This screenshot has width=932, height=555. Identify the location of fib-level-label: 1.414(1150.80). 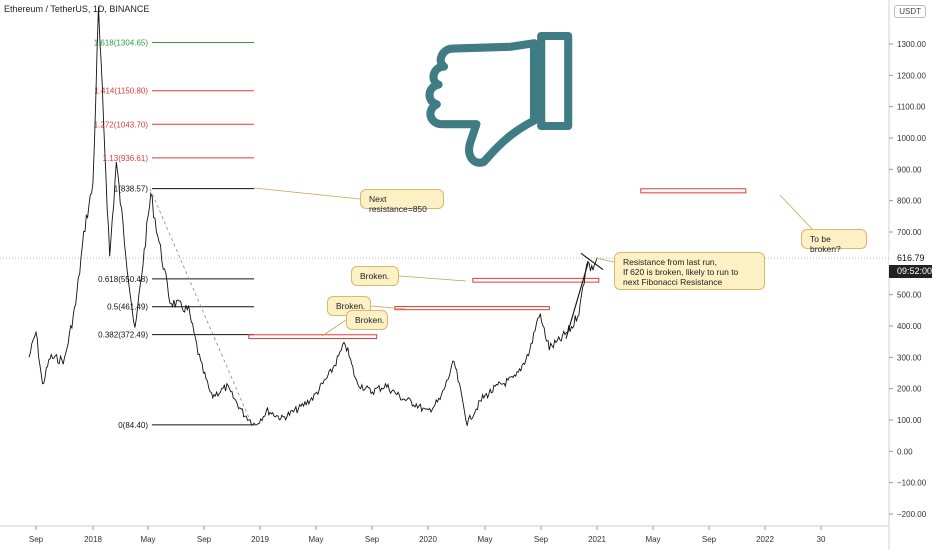
(121, 91).